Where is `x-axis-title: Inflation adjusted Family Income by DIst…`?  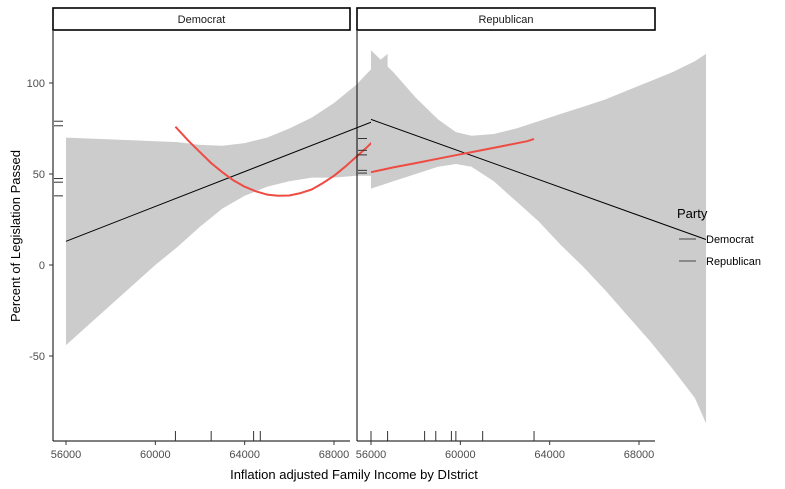
x-axis-title: Inflation adjusted Family Income by DIst… is located at coordinates (354, 474).